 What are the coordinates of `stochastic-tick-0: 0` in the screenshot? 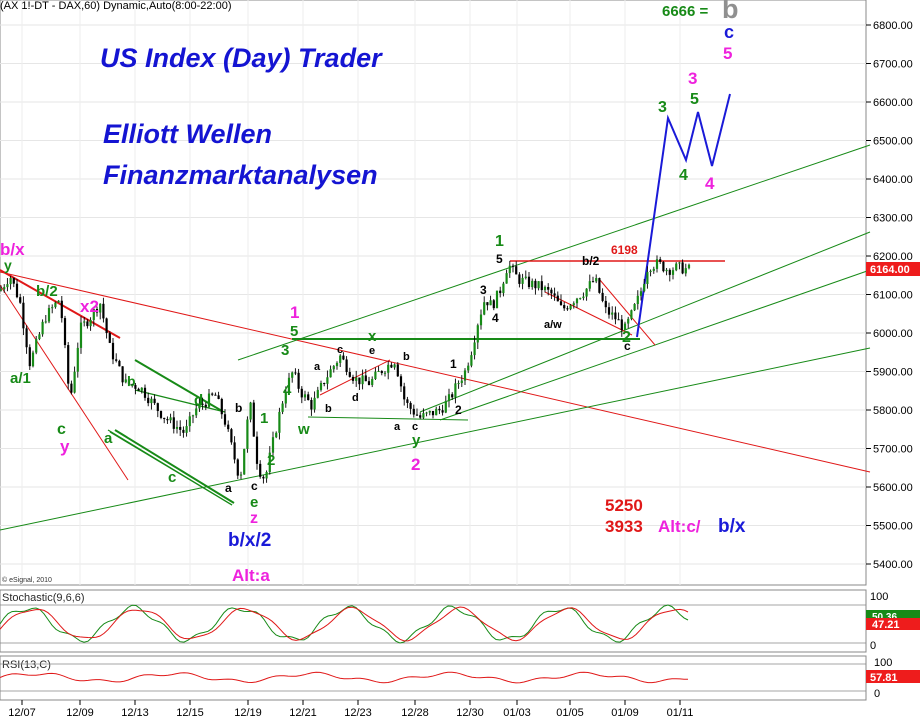 It's located at (873, 646).